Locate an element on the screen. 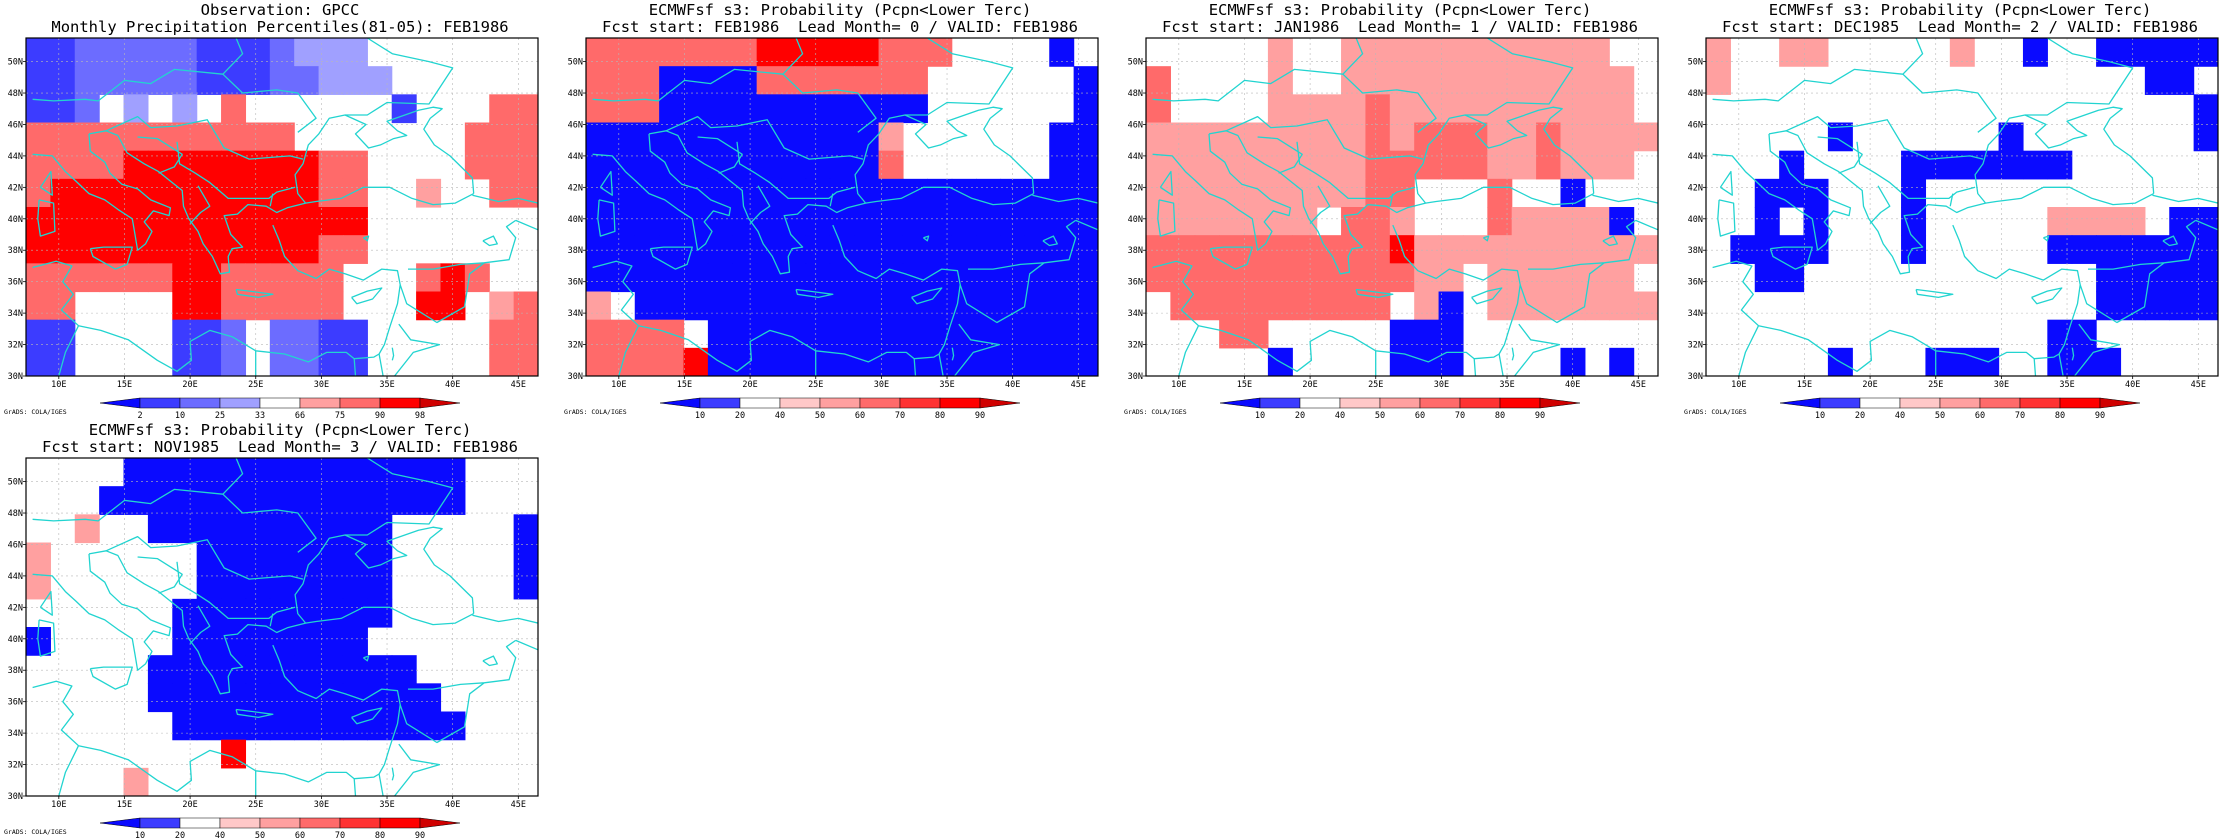 Image resolution: width=2240 pixels, height=840 pixels. legend-label: 20 is located at coordinates (1860, 415).